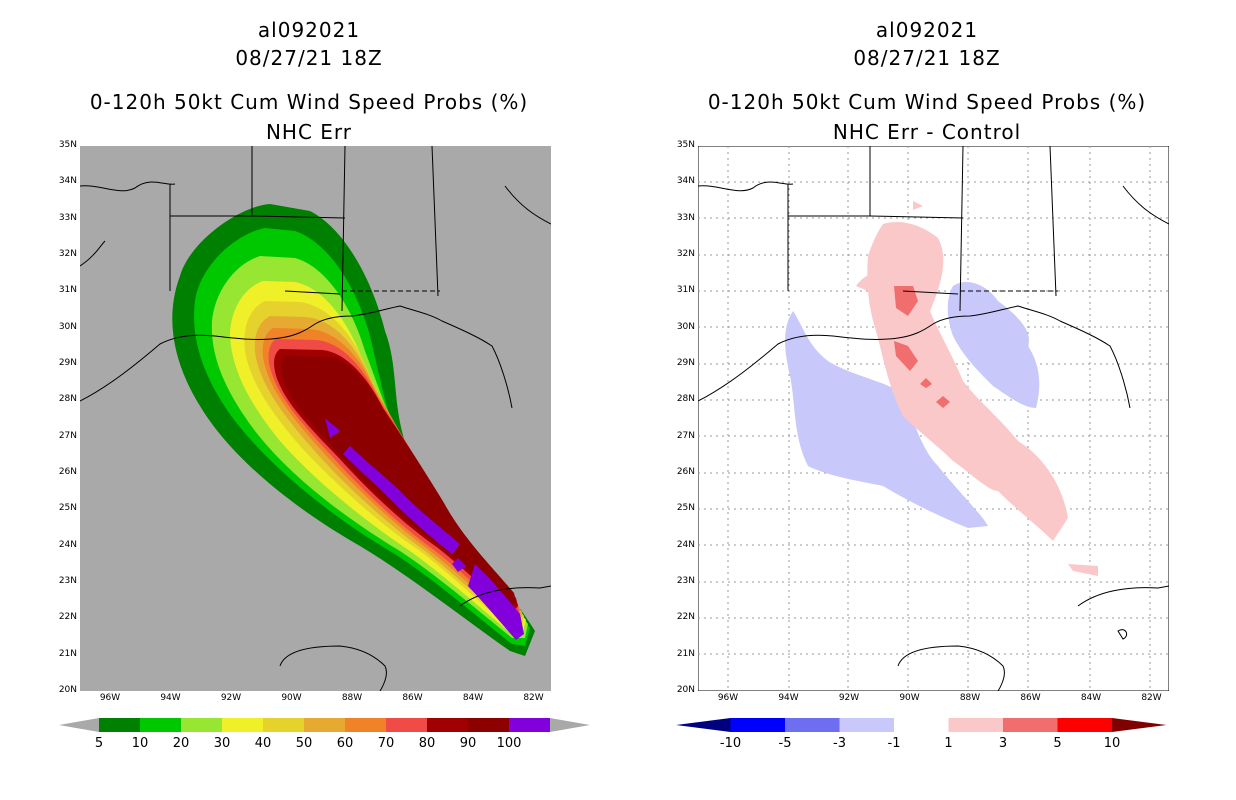  Describe the element at coordinates (894, 743) in the screenshot. I see `colorbar-label: -1` at that location.